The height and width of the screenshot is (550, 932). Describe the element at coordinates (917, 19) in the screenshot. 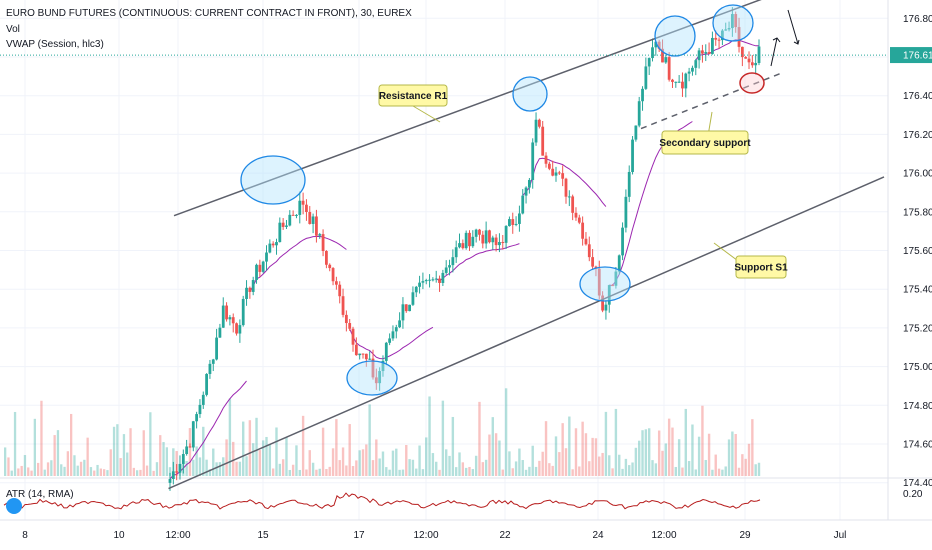

I see `price-tick: 176.80` at that location.